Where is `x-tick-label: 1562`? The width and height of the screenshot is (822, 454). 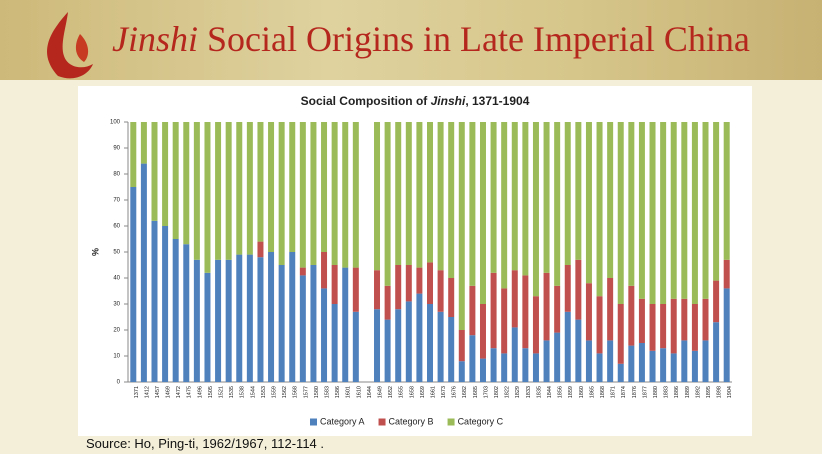 x-tick-label: 1562 is located at coordinates (285, 392).